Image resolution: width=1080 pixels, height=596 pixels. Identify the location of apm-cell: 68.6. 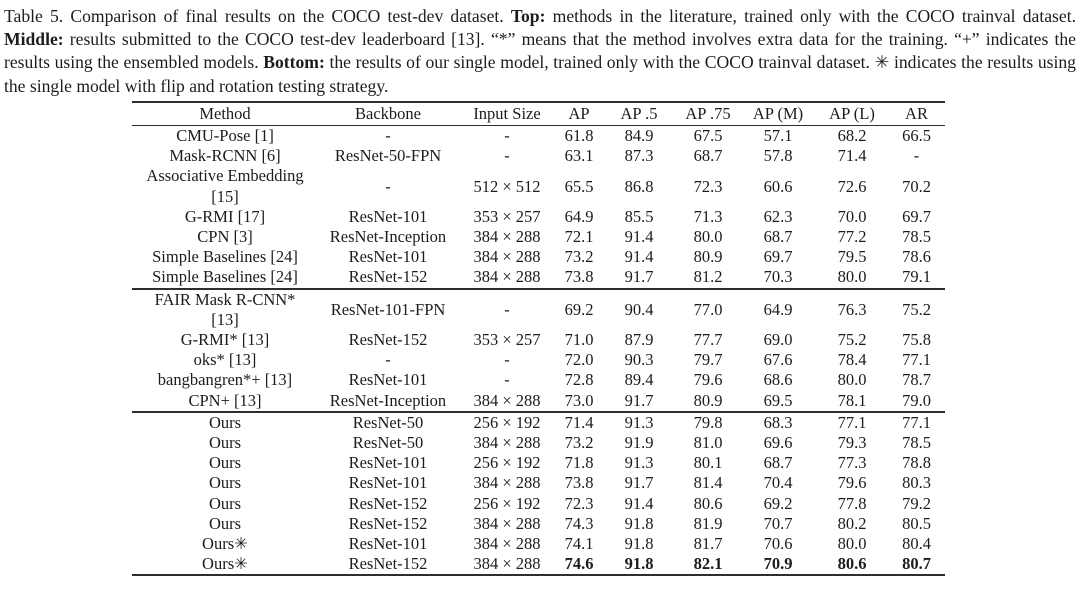
(778, 380).